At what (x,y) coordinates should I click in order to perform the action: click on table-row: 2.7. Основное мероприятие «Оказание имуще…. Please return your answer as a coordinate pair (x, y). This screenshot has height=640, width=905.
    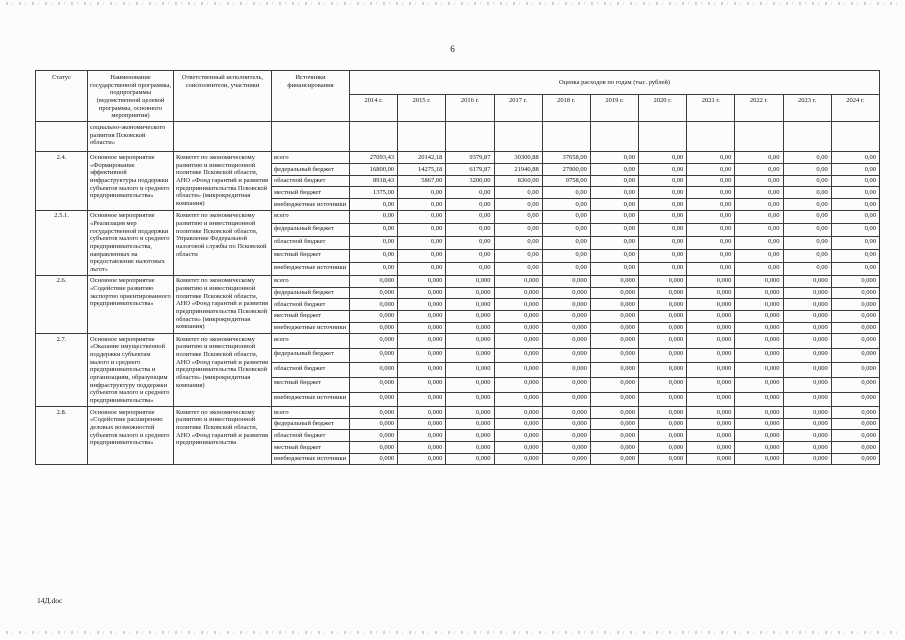
    Looking at the image, I should click on (458, 370).